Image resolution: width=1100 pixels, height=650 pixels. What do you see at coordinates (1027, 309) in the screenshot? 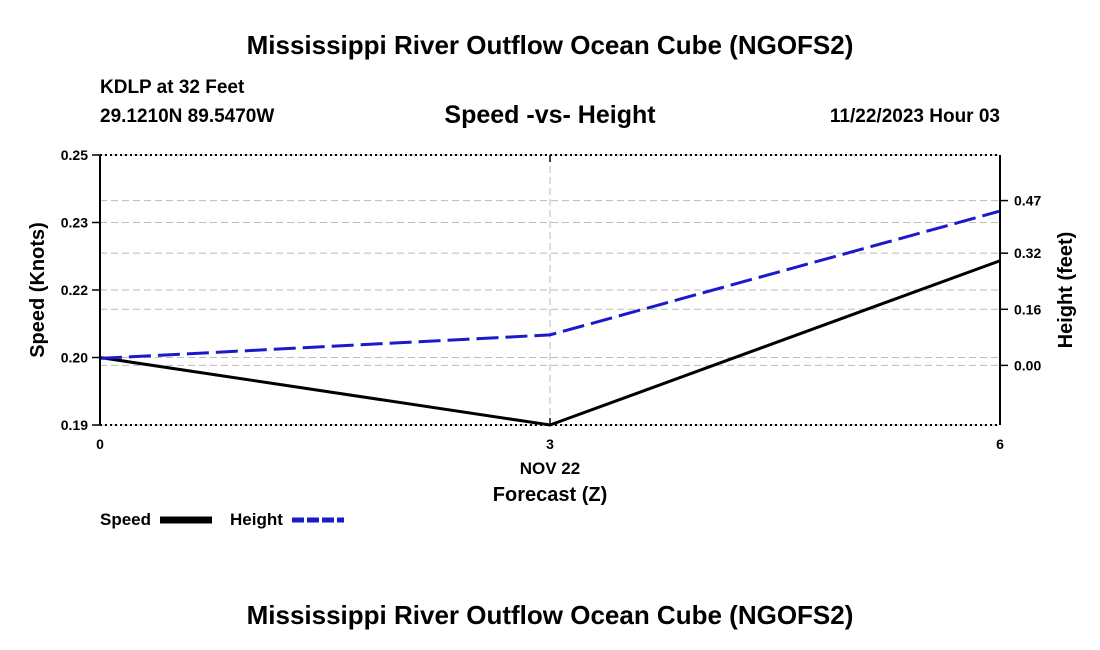
I see `right-axis-tick-label: 0.16` at bounding box center [1027, 309].